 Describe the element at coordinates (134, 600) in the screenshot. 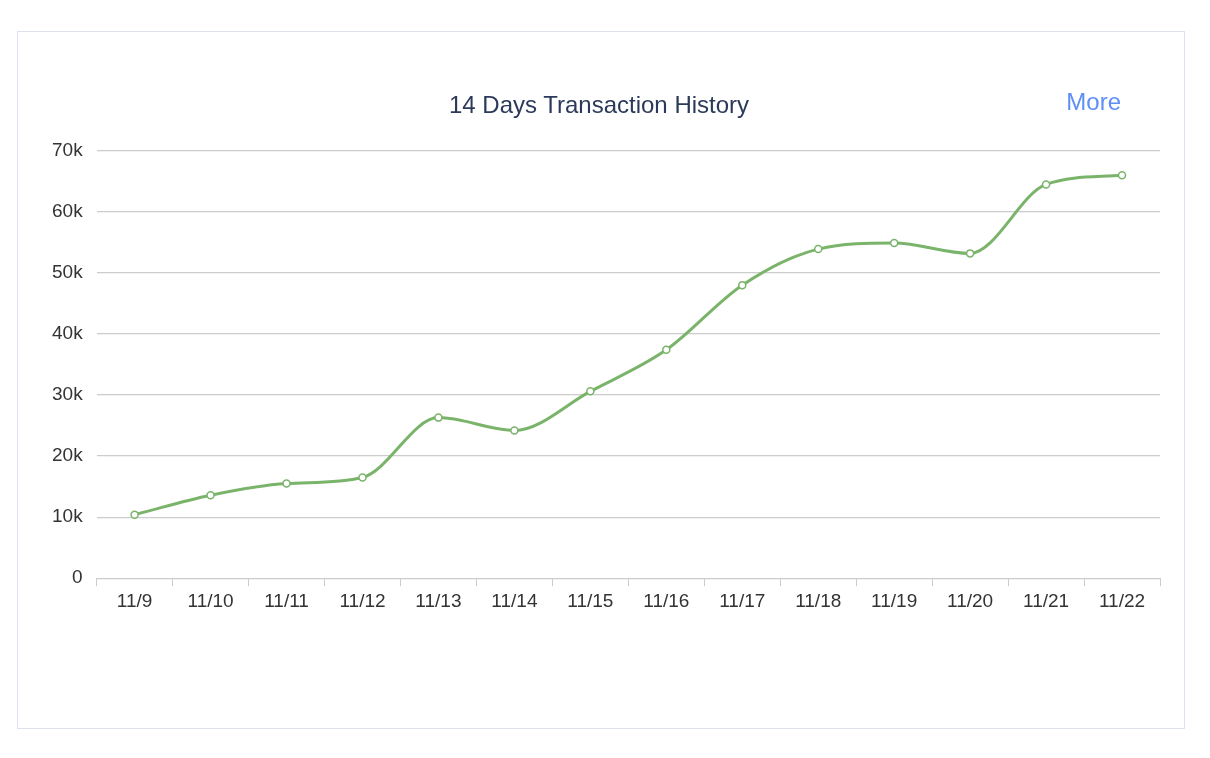

I see `x-tick-label: 11/9` at that location.